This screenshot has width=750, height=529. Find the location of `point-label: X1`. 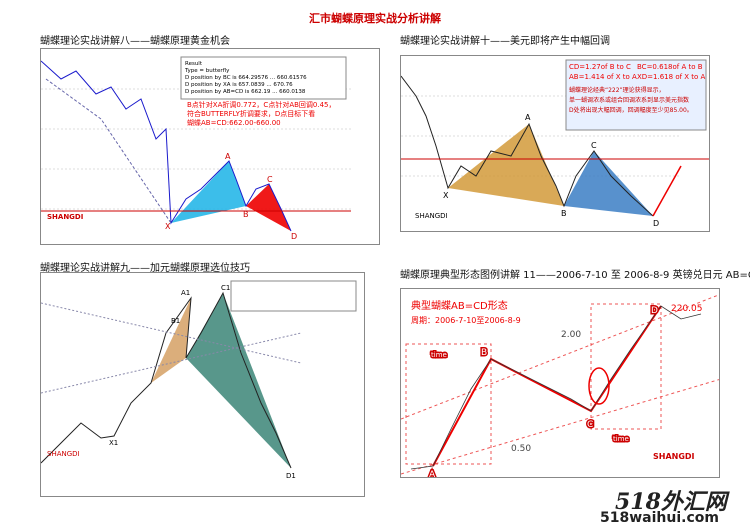

point-label: X1 is located at coordinates (113, 443).